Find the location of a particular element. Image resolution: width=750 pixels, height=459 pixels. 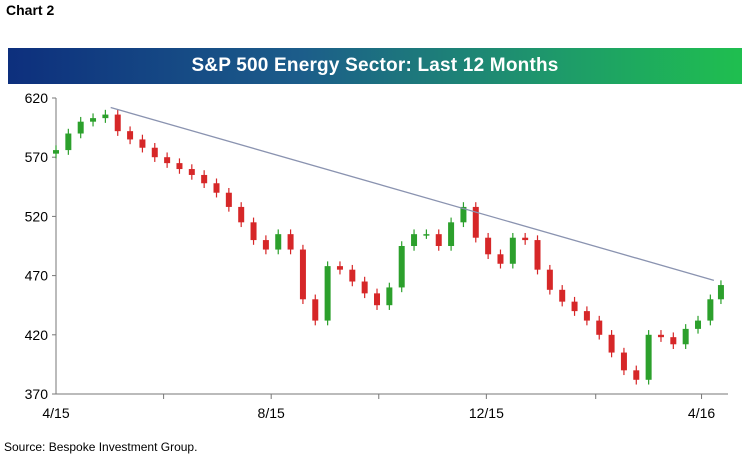

y-tick-label: 520 is located at coordinates (37, 216).